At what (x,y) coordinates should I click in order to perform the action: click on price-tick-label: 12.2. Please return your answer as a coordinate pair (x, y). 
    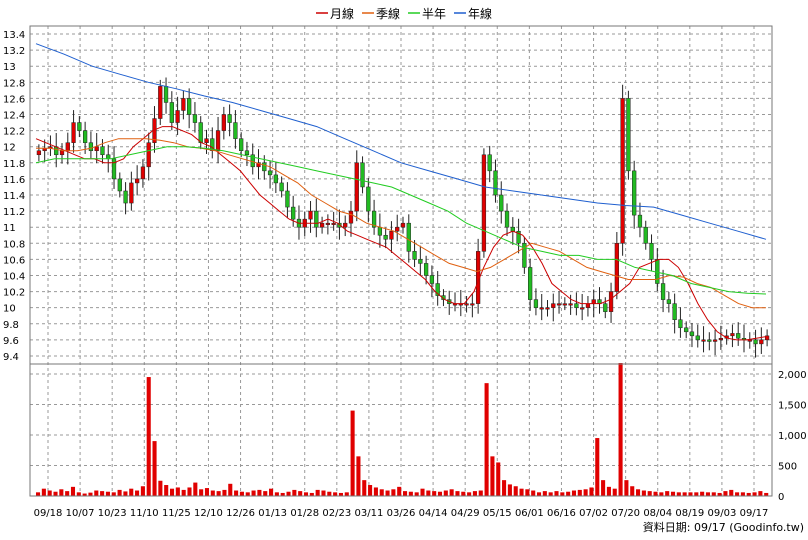
    Looking at the image, I should click on (14, 132).